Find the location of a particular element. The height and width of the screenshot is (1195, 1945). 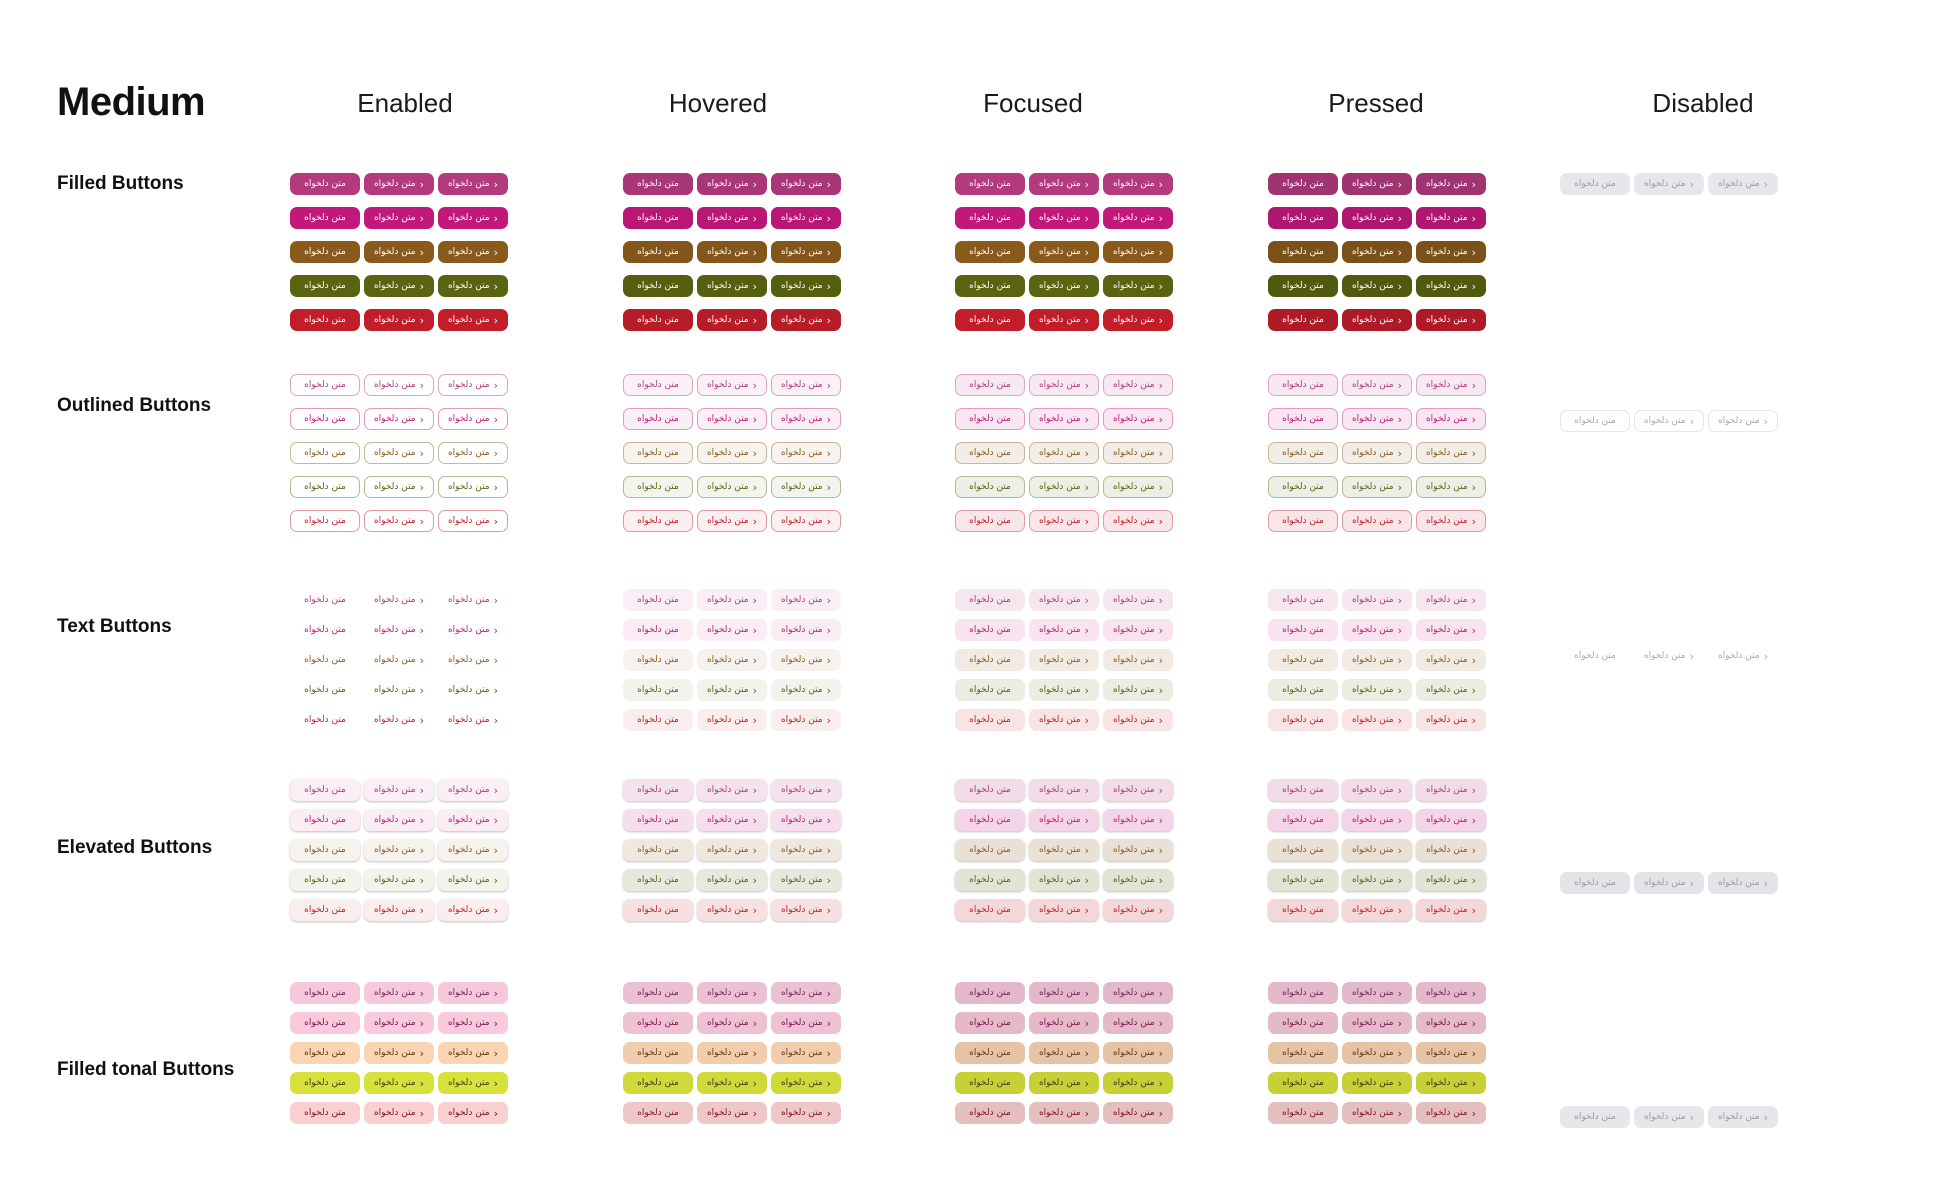

elevated-focused-button-1-a: متن دلخواه is located at coordinates (990, 790).